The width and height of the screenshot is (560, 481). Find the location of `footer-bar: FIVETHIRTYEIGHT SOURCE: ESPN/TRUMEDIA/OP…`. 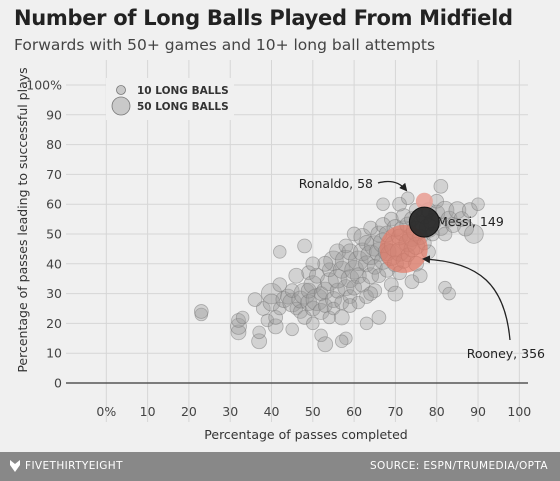

footer-bar: FIVETHIRTYEIGHT SOURCE: ESPN/TRUMEDIA/OP… is located at coordinates (280, 466).